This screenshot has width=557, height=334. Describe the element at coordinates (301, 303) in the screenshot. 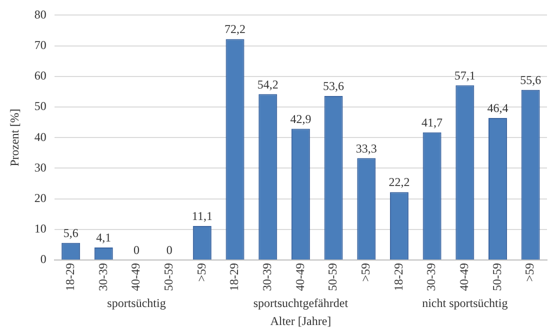

I see `text: sportsuchtgefährdet` at that location.